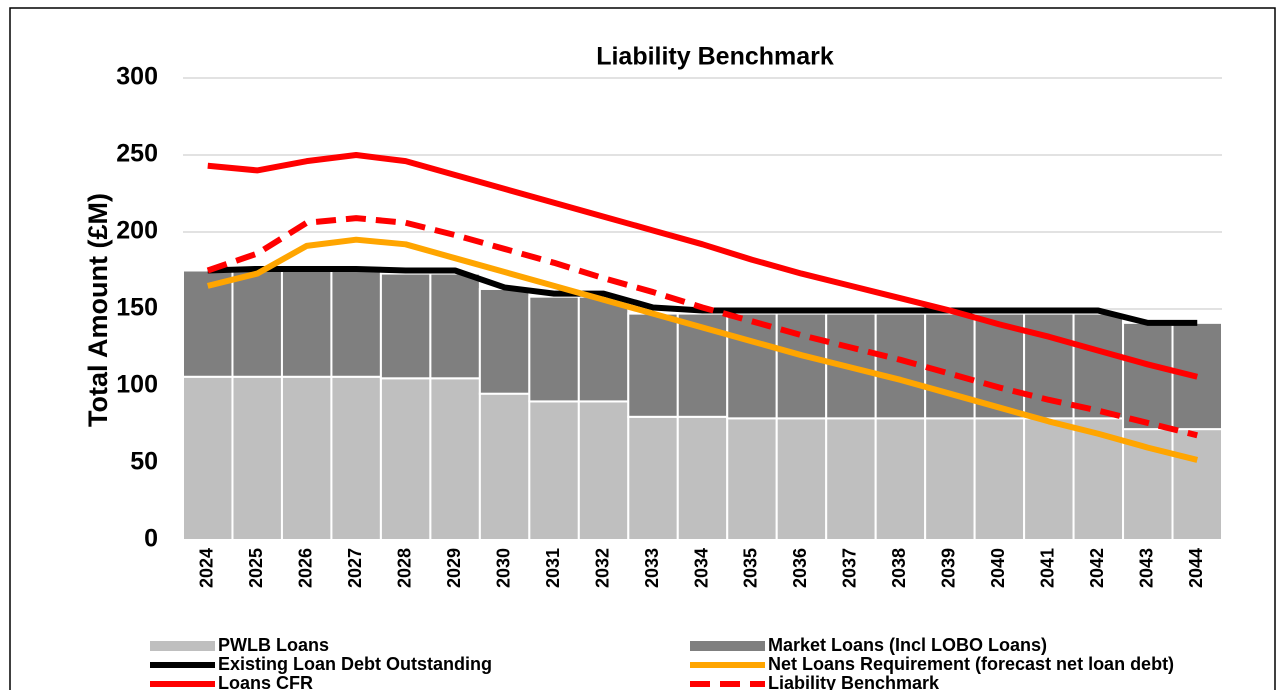 The height and width of the screenshot is (690, 1285). Describe the element at coordinates (949, 568) in the screenshot. I see `x-tick-label: 2039` at that location.